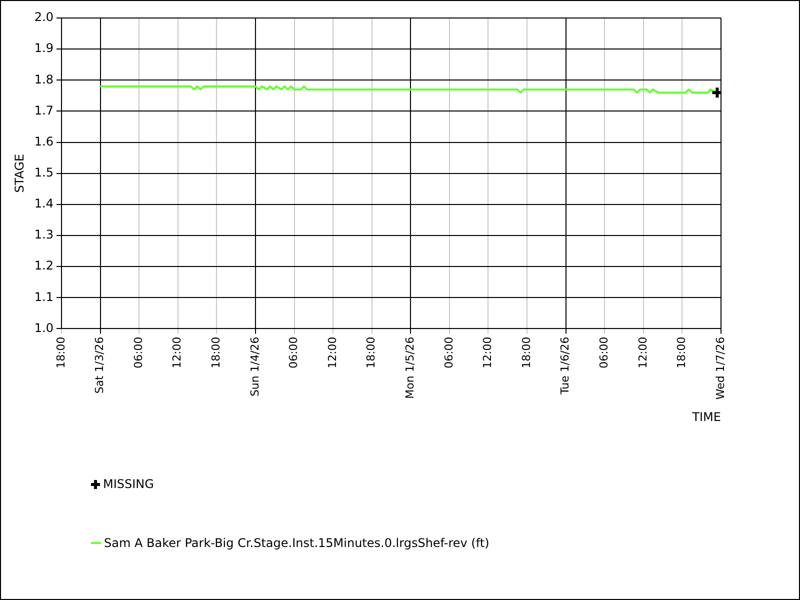 Image resolution: width=800 pixels, height=600 pixels. Describe the element at coordinates (44, 172) in the screenshot. I see `y-tick-label: 1.5` at that location.